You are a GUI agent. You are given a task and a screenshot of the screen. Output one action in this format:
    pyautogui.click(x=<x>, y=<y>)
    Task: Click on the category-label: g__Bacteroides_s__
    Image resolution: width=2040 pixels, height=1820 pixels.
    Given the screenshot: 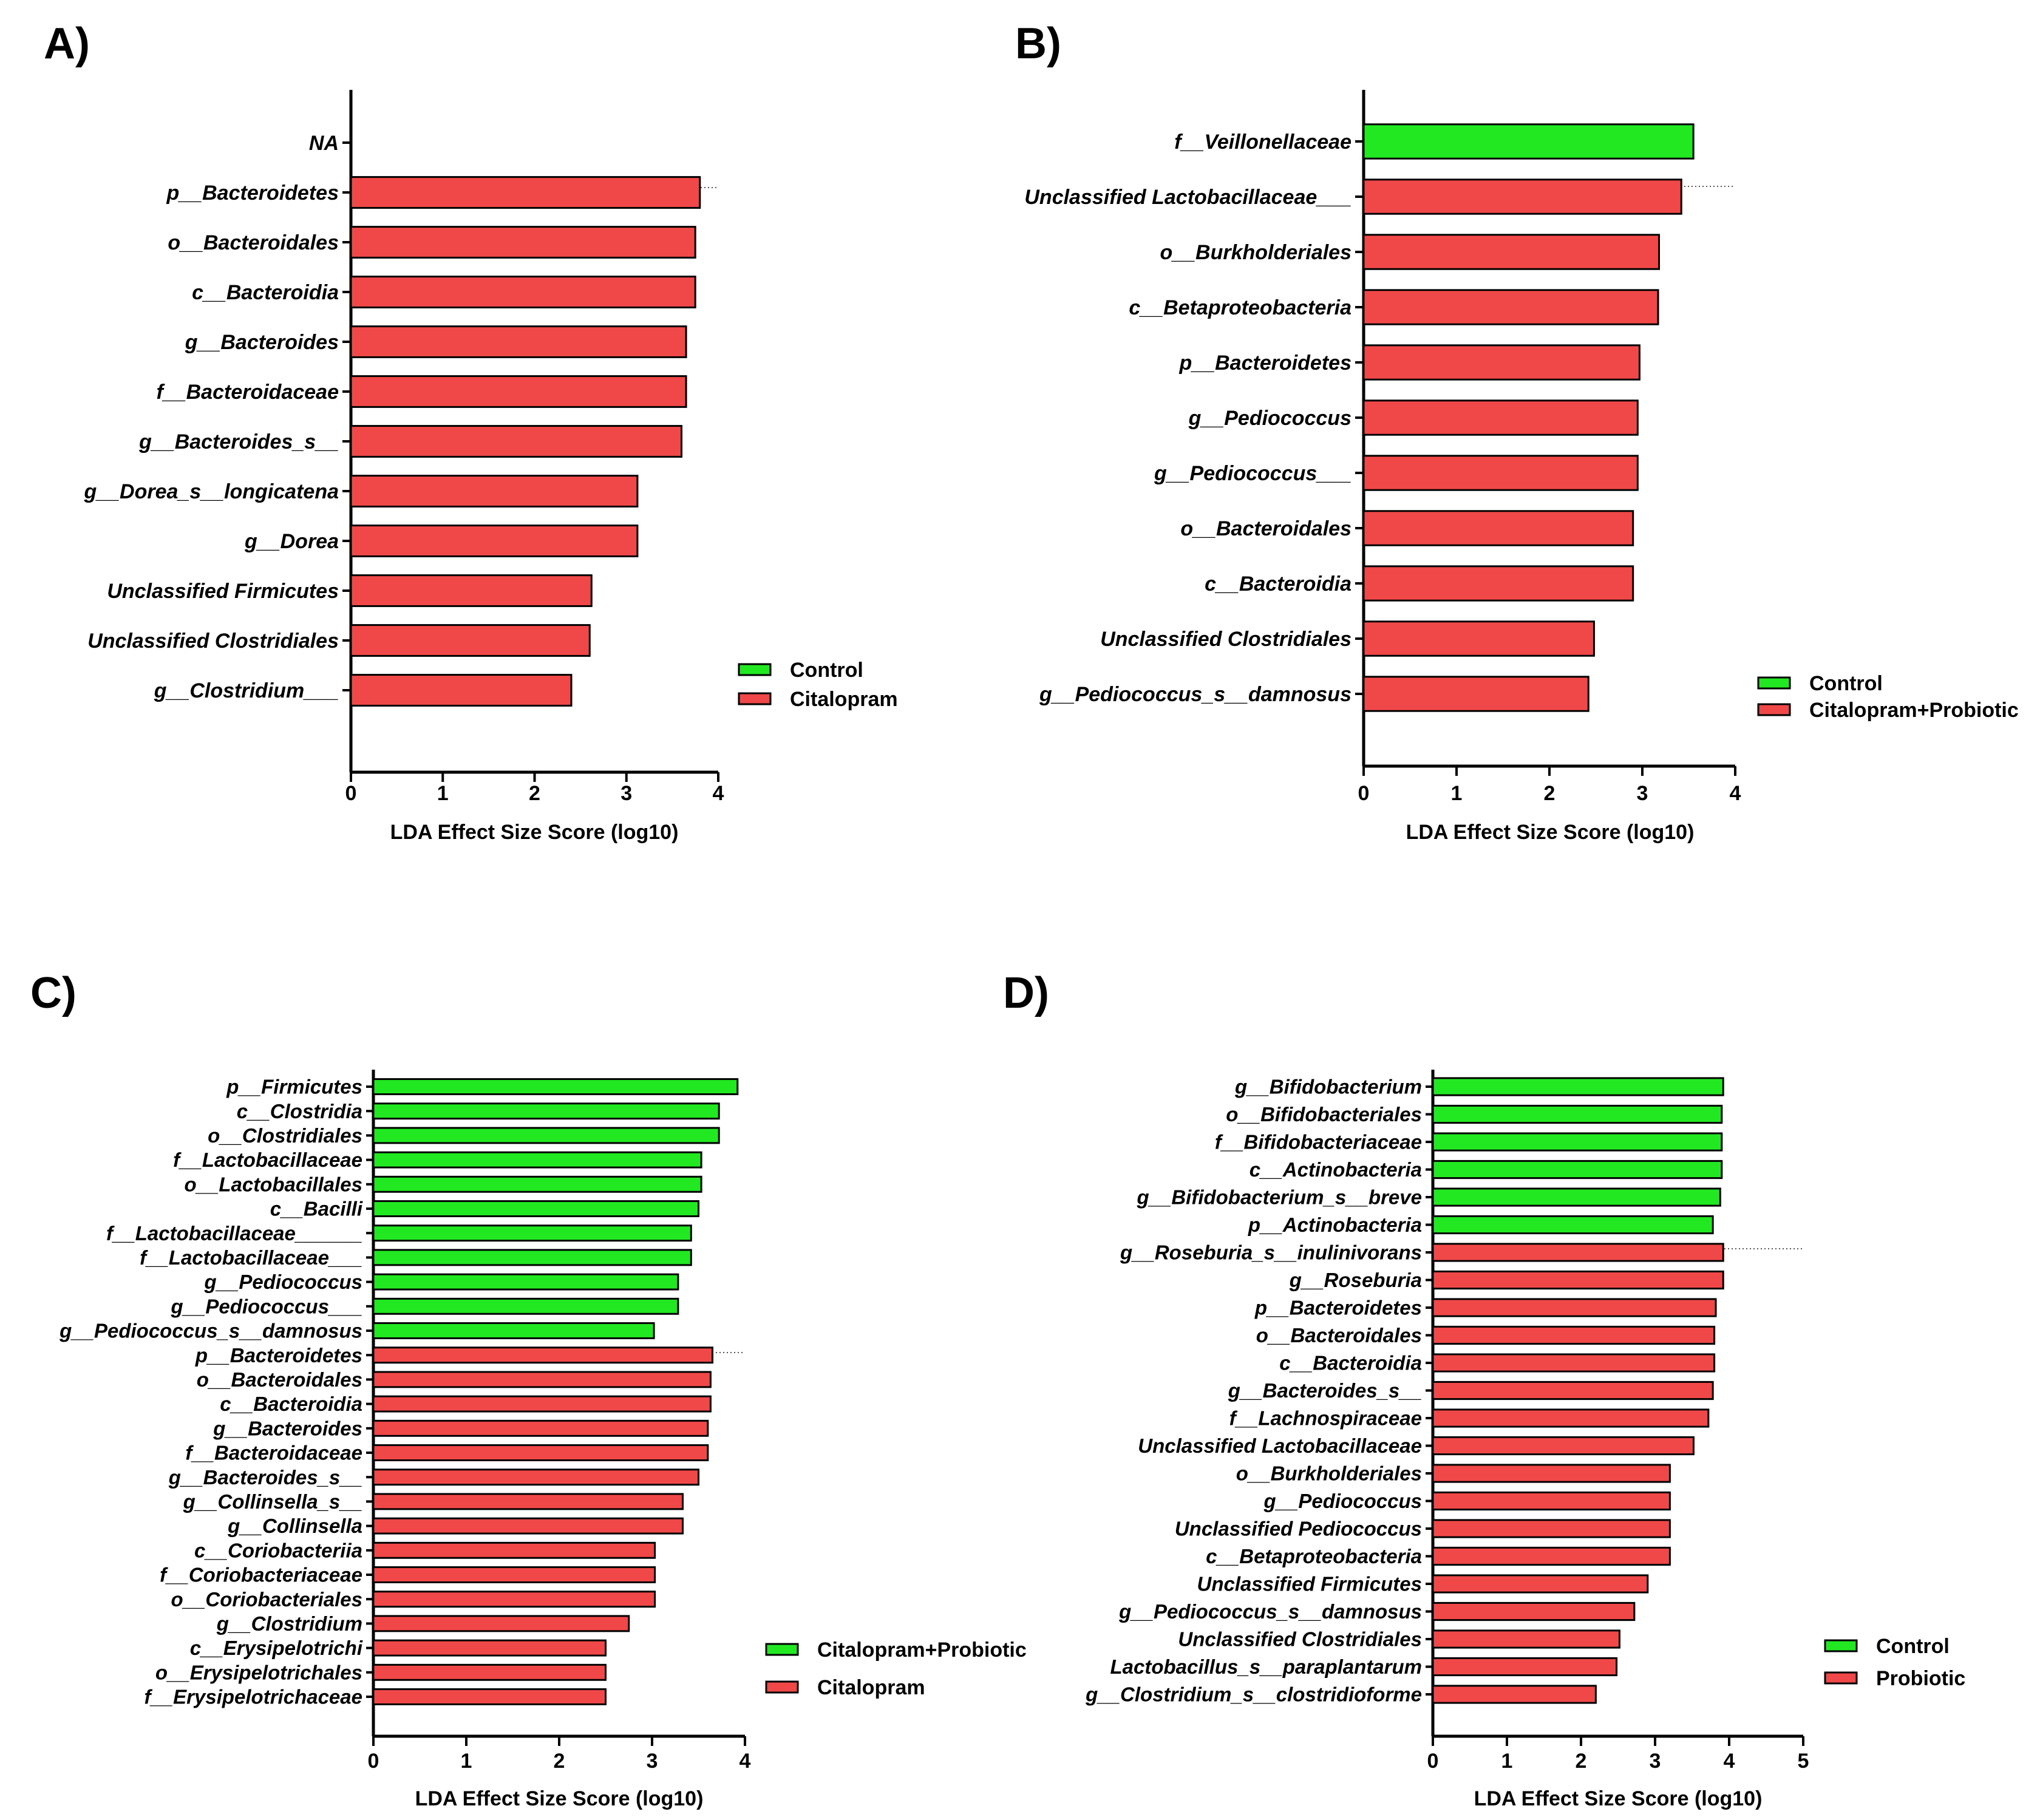 What is the action you would take?
    pyautogui.click(x=265, y=1477)
    